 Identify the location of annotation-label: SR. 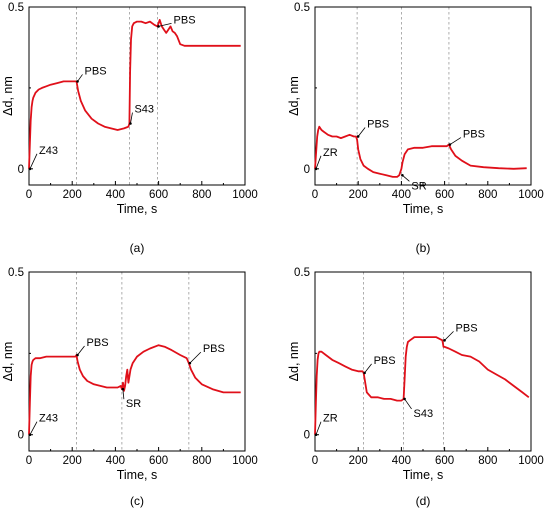
(418, 186).